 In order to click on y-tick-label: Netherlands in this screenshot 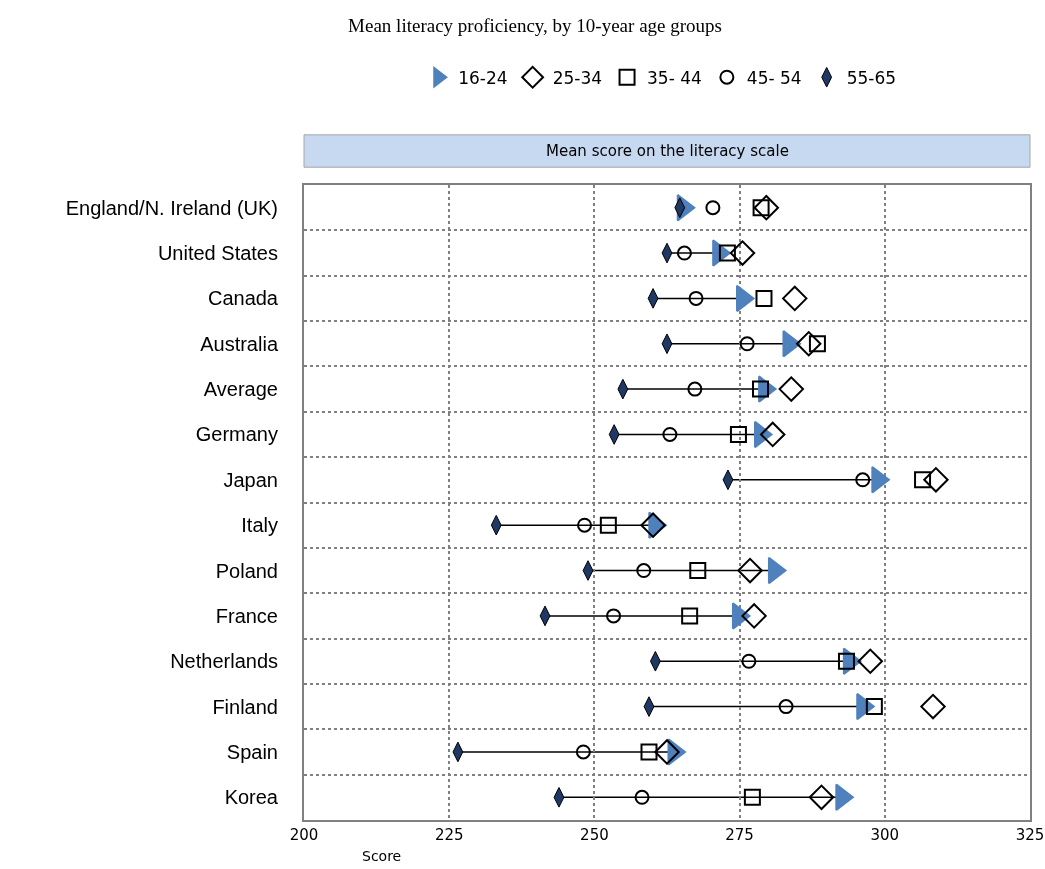, I will do `click(224, 661)`.